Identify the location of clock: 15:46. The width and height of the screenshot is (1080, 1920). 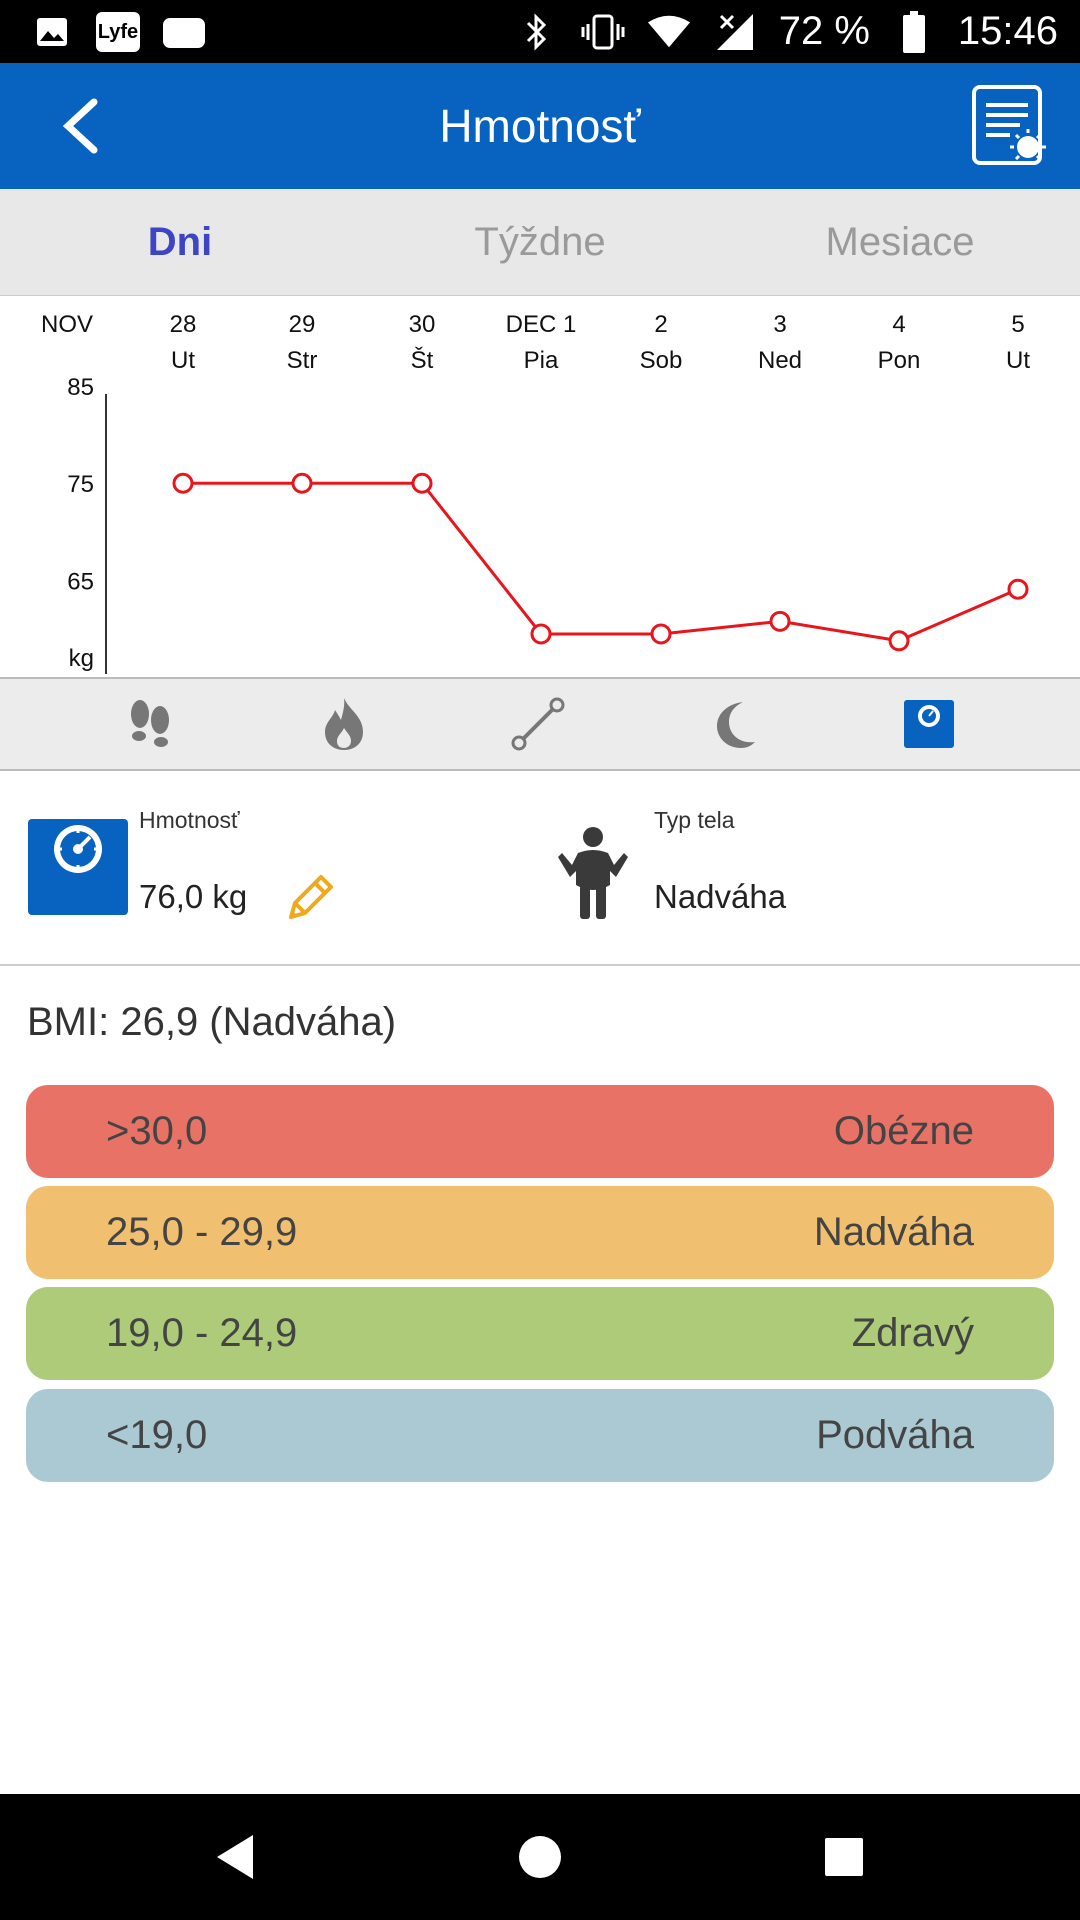
(1007, 31).